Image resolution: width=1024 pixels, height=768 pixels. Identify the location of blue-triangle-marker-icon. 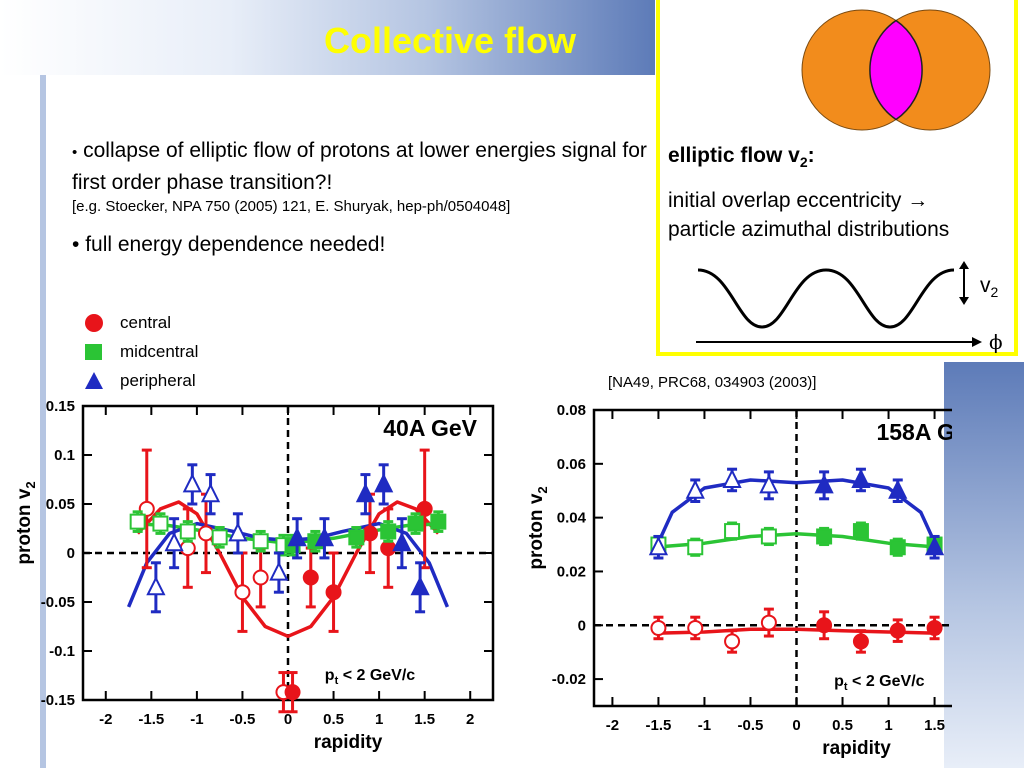
(94, 380).